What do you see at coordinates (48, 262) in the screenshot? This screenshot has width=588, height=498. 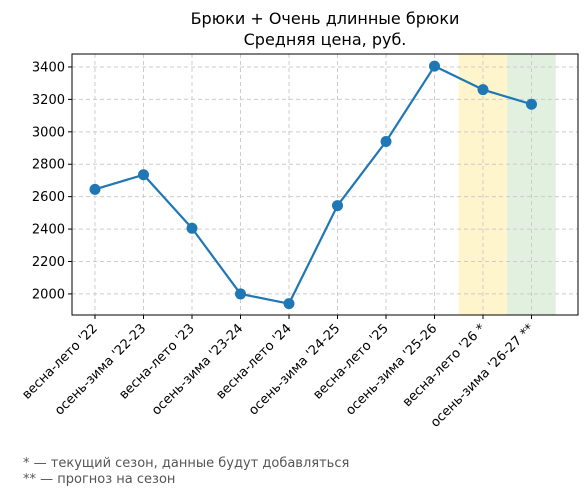 I see `y-tick-label-1: 2200` at bounding box center [48, 262].